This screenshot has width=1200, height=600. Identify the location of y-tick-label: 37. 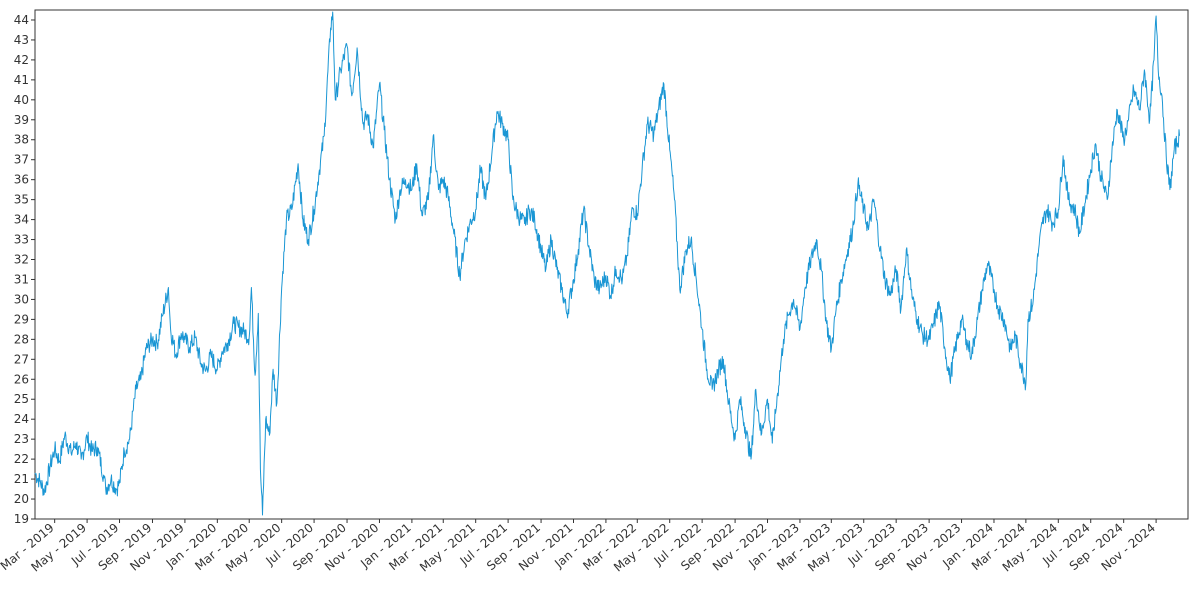
(21, 160).